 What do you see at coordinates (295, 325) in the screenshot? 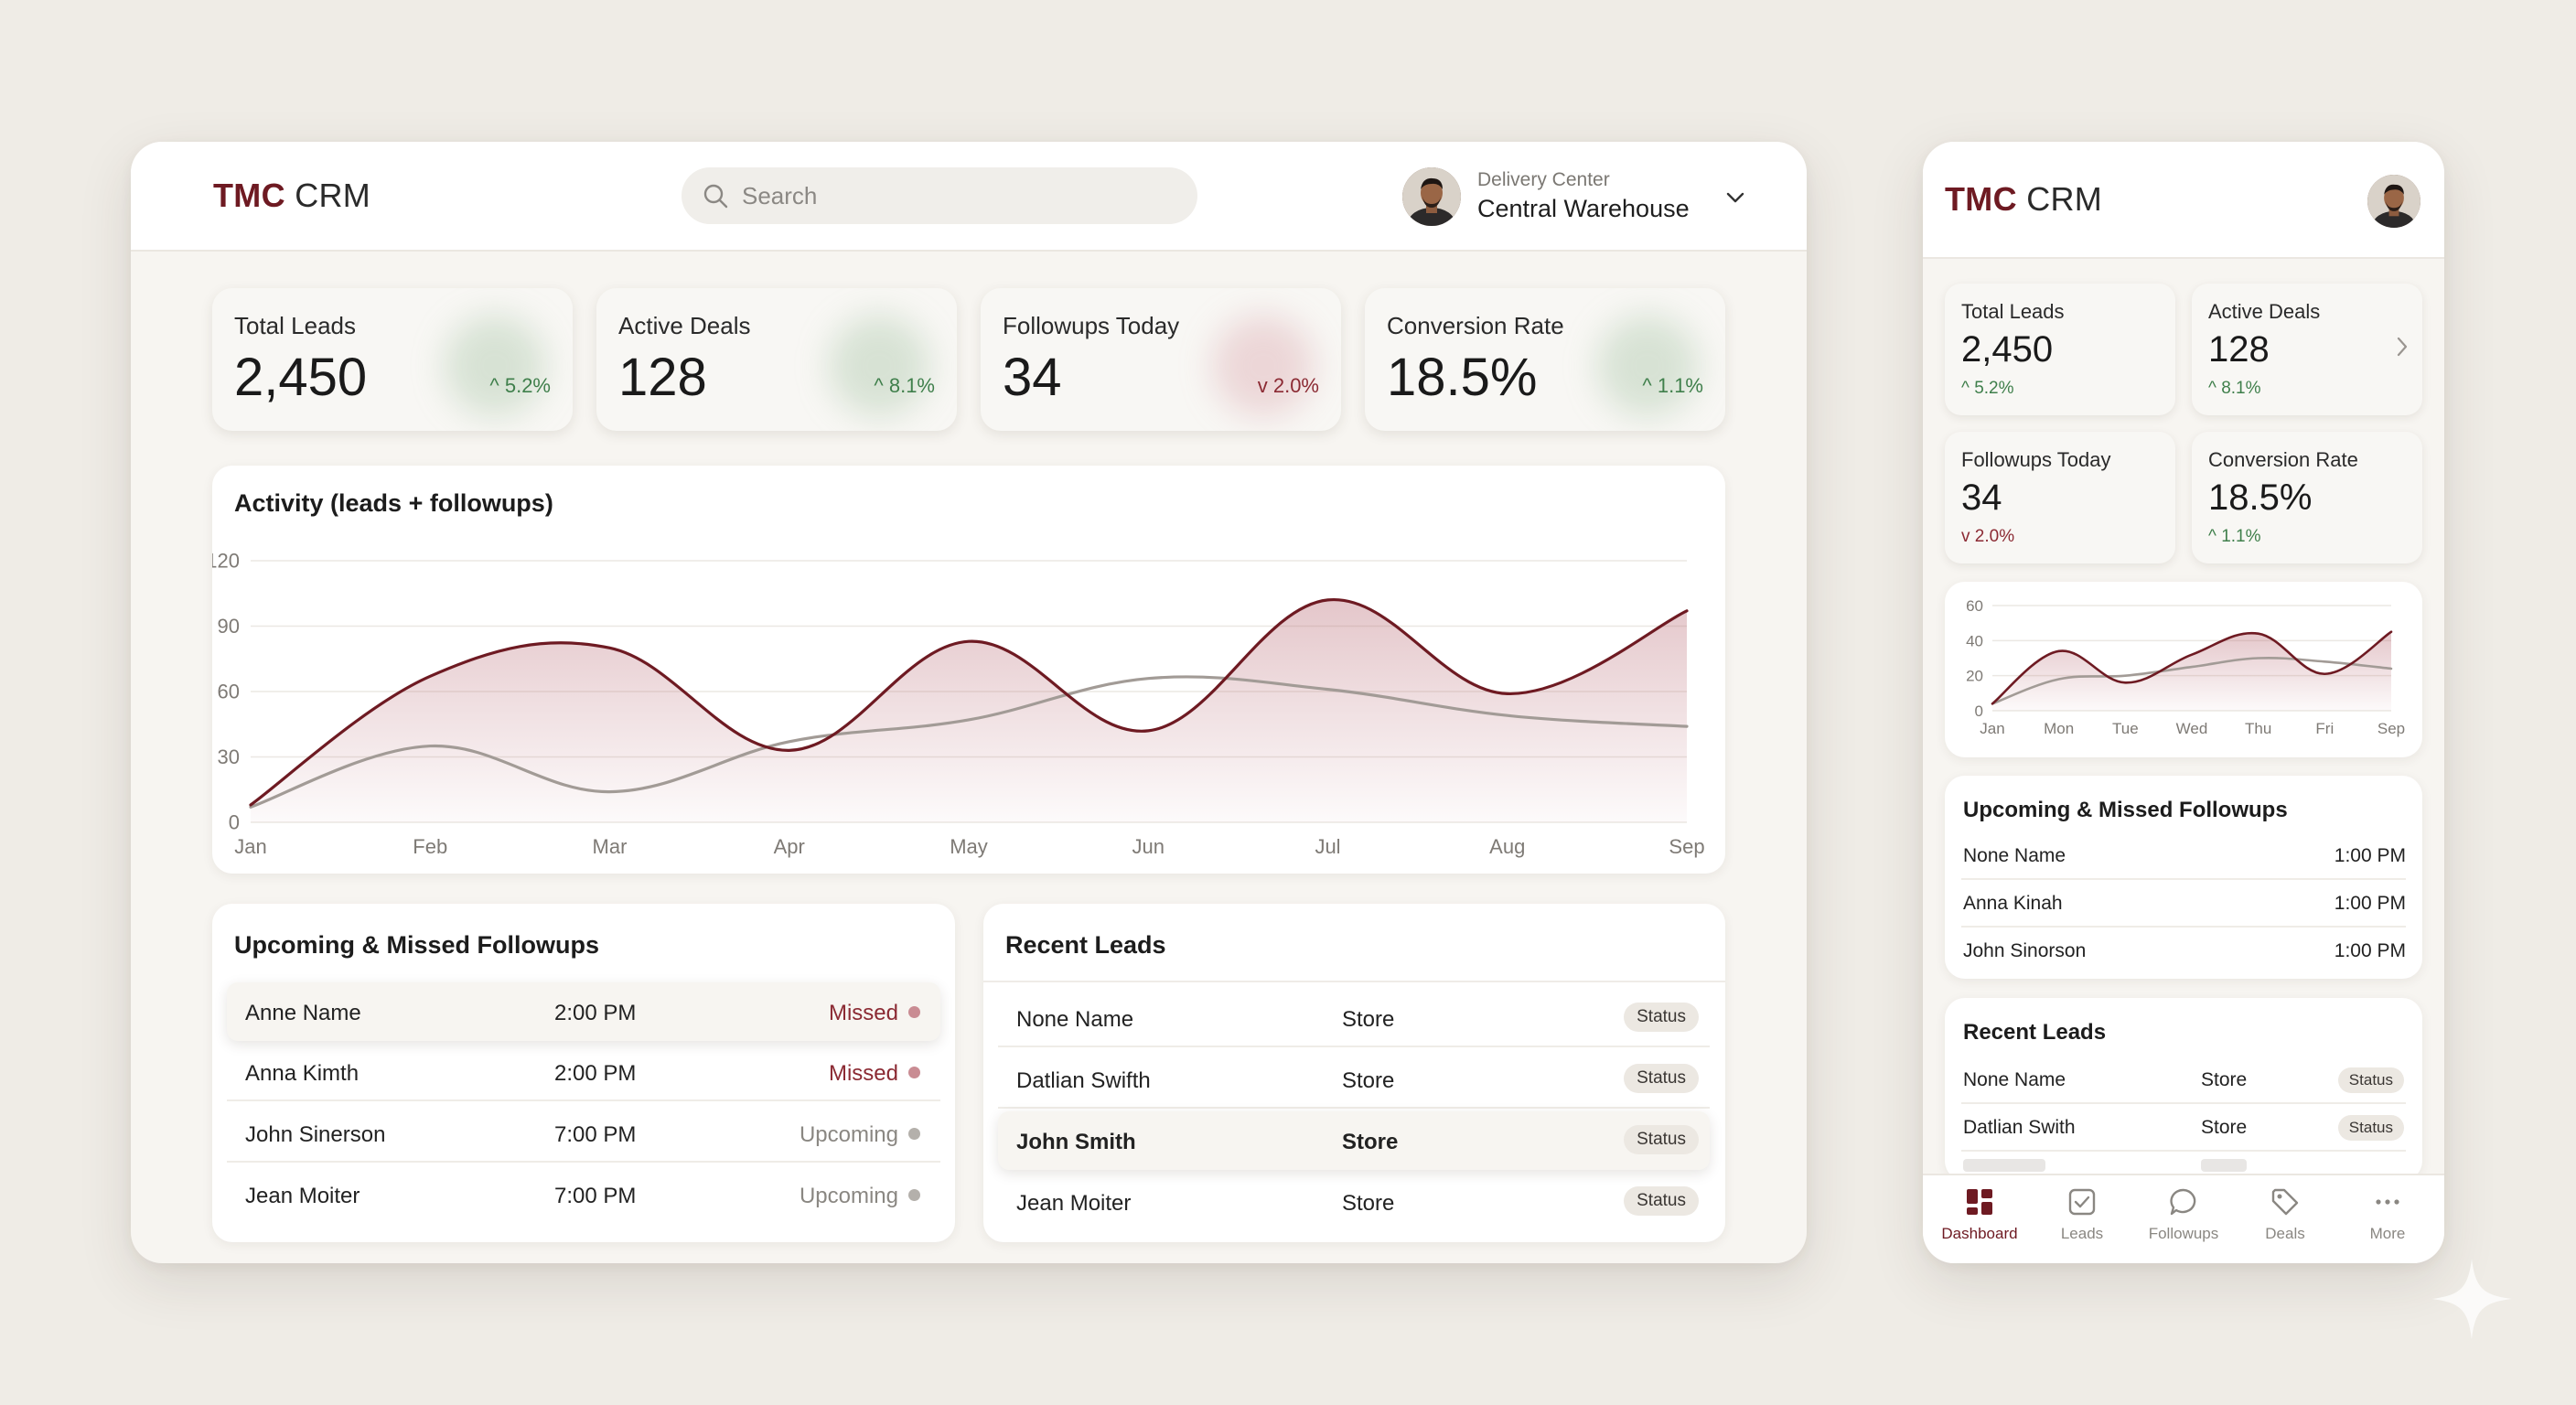
I see `stat-title: Total Leads` at bounding box center [295, 325].